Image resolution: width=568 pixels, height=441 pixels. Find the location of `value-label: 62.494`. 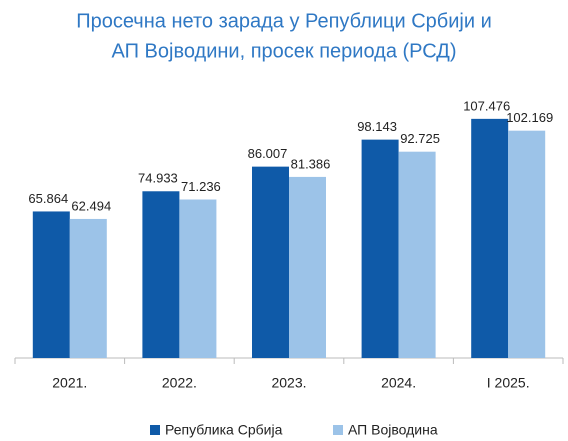

value-label: 62.494 is located at coordinates (91, 205).